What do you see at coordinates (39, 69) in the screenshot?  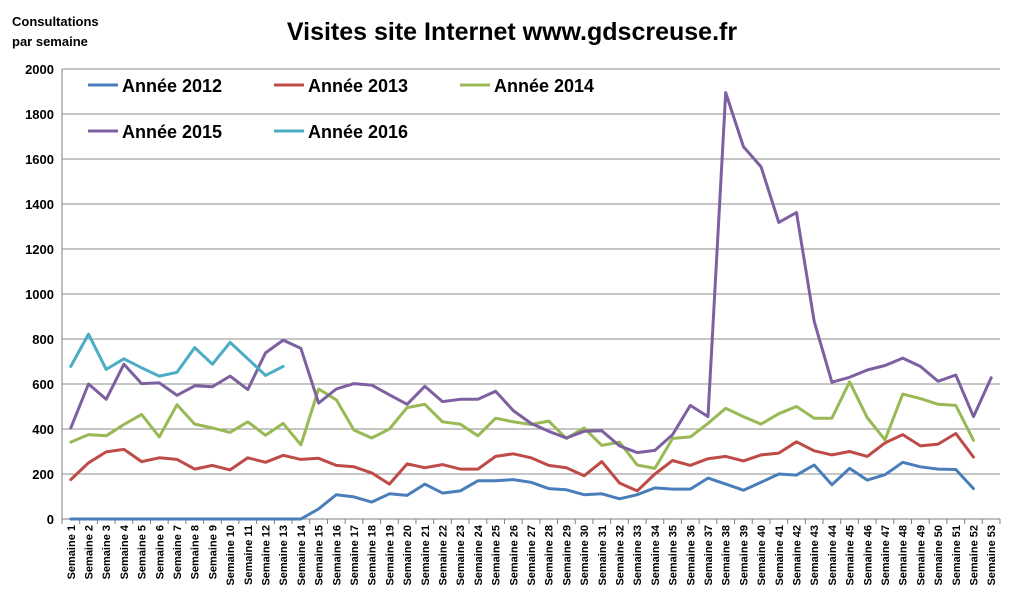 I see `y-tick-label: 2000` at bounding box center [39, 69].